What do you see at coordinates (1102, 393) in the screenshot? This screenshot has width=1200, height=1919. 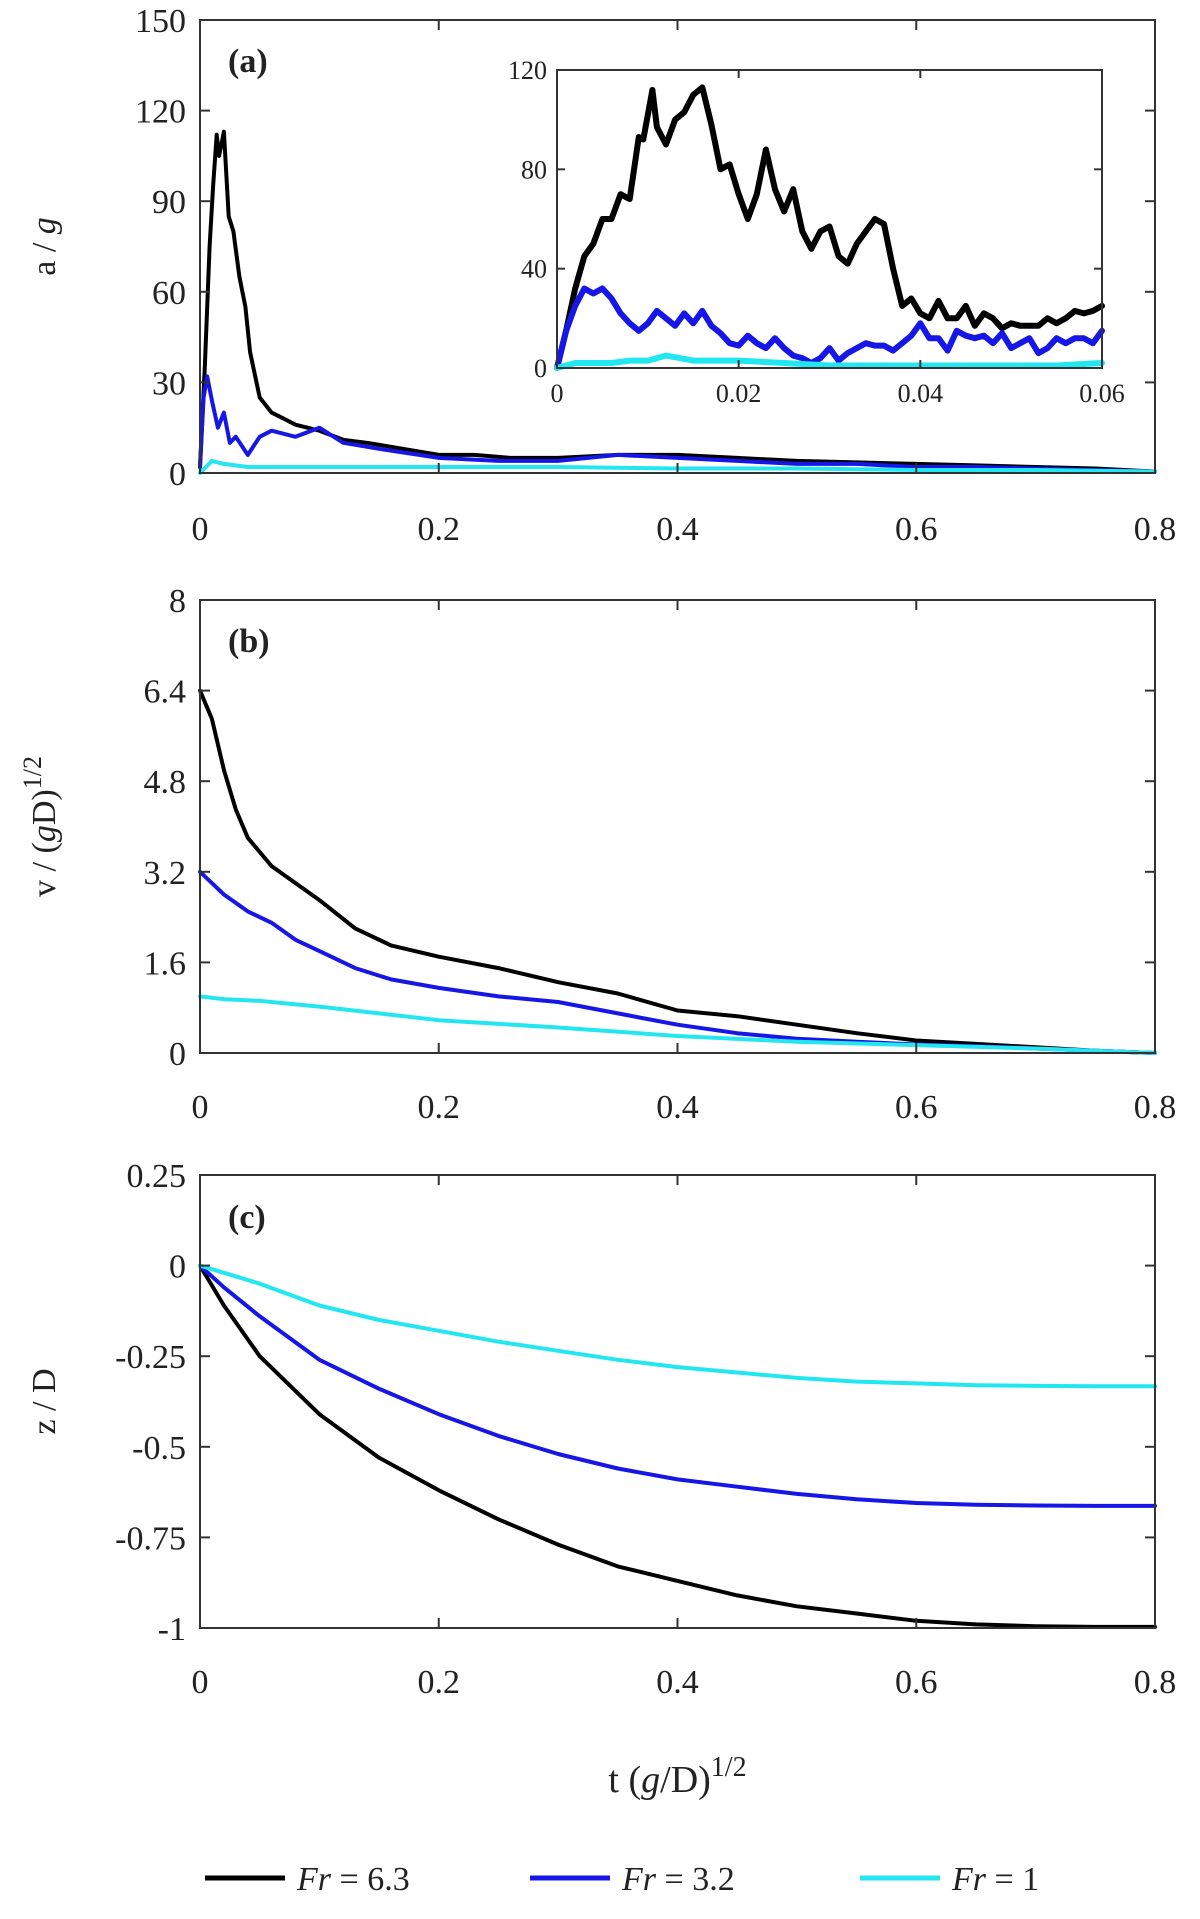 I see `x-tick-label: 0.06` at bounding box center [1102, 393].